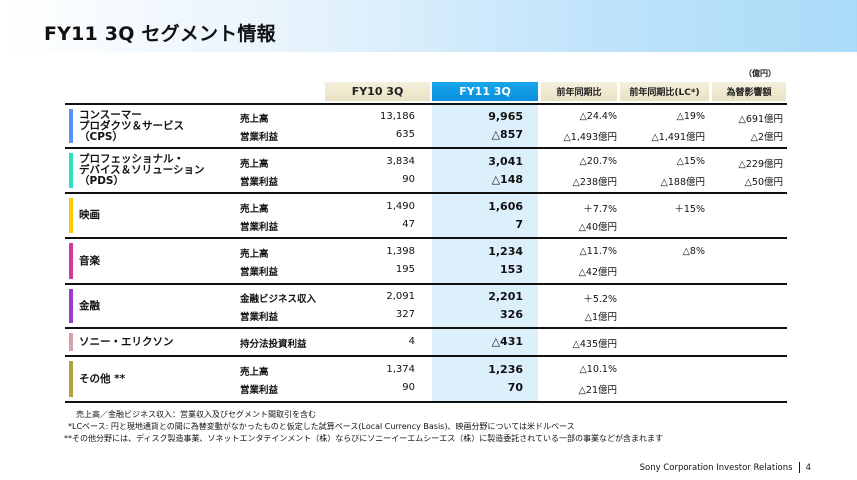 The image size is (857, 480). I want to click on value-yoy: ＋7.7%, so click(600, 209).